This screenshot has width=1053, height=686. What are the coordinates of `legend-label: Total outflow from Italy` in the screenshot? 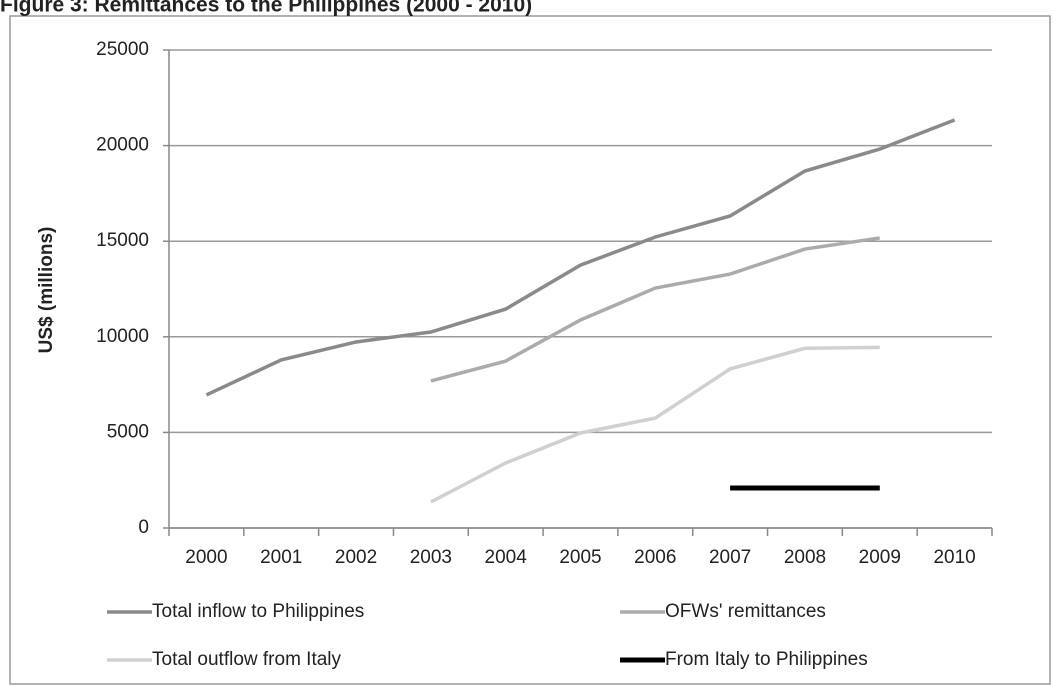 It's located at (247, 659).